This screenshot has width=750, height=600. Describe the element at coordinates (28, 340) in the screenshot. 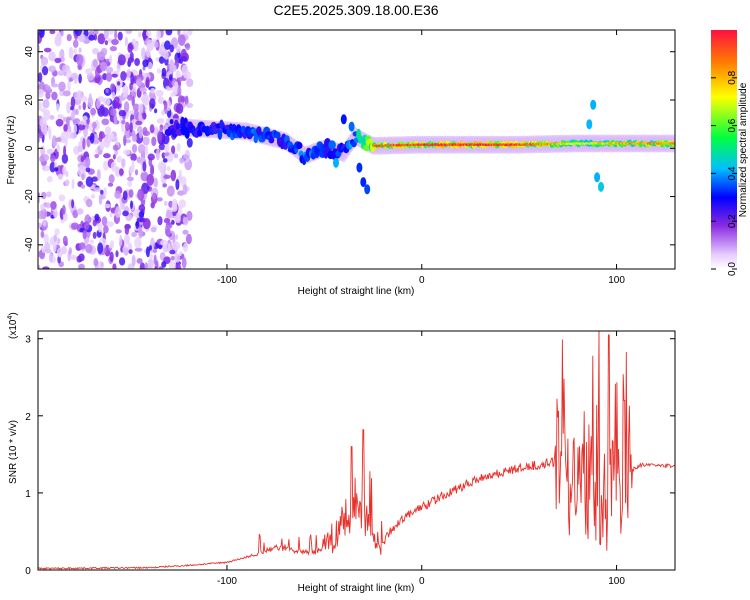

I see `snr-ytick-label: 3` at that location.